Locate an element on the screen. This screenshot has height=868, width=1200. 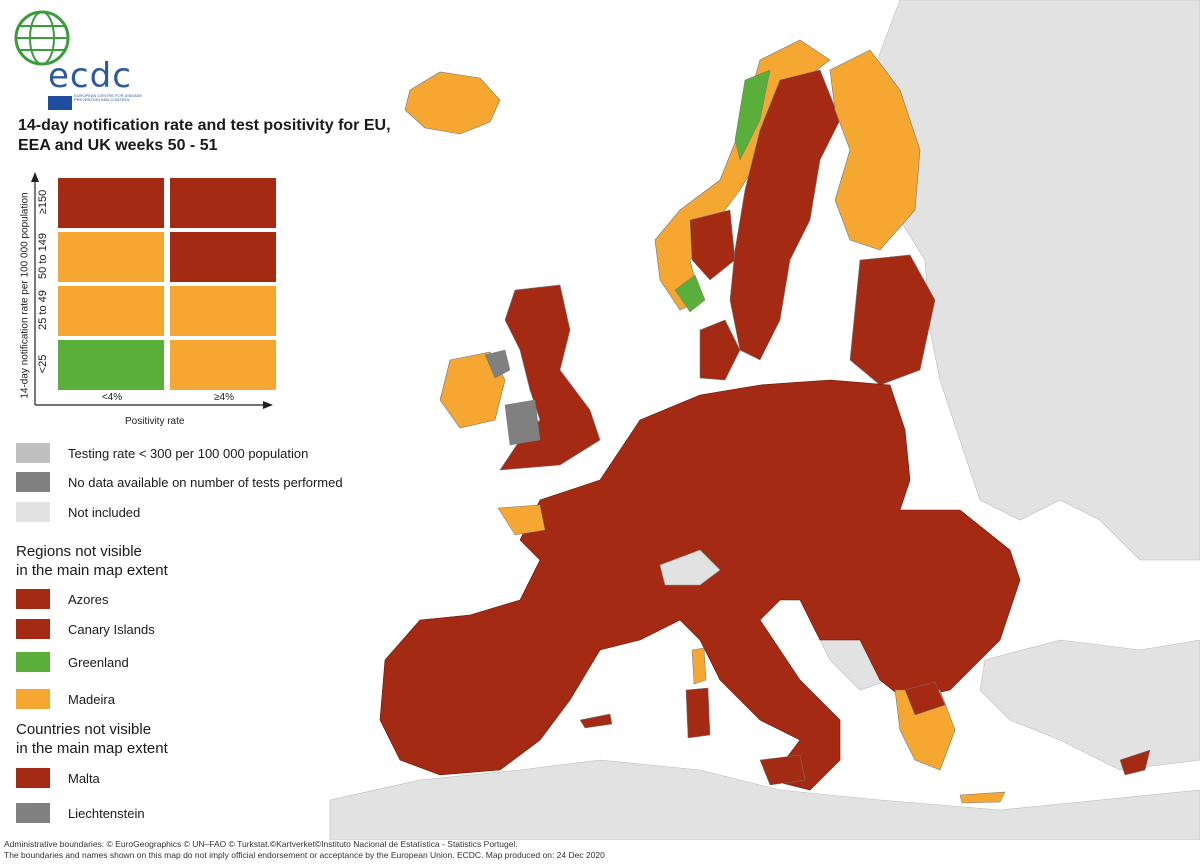
legend-azores: Azores is located at coordinates (62, 599).